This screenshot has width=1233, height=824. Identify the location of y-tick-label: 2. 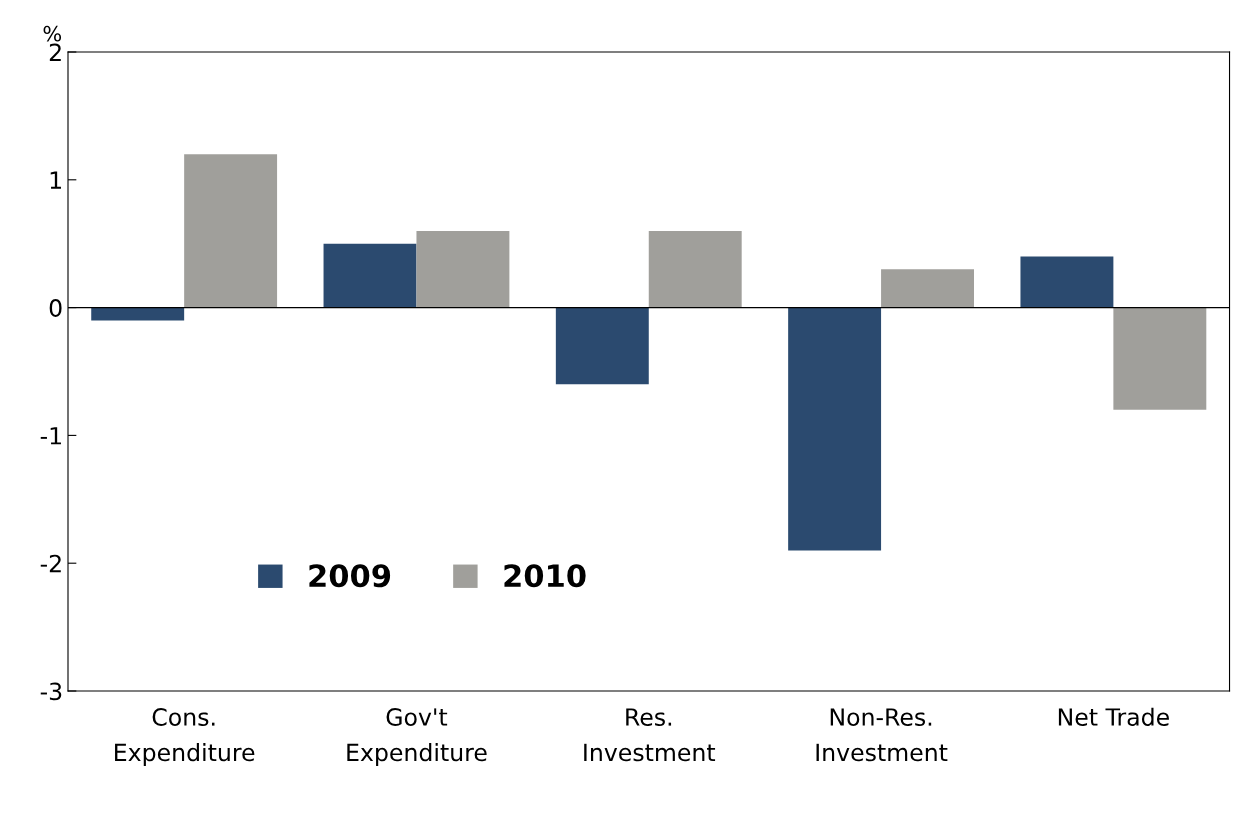
(55, 52).